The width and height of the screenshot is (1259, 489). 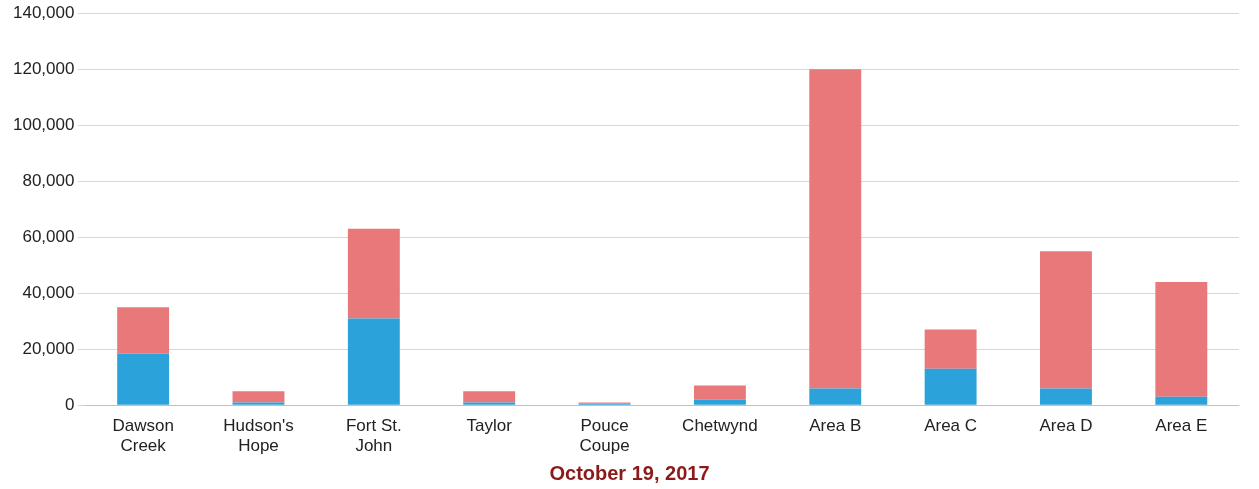 What do you see at coordinates (373, 436) in the screenshot?
I see `x-tick-label: Fort St. John` at bounding box center [373, 436].